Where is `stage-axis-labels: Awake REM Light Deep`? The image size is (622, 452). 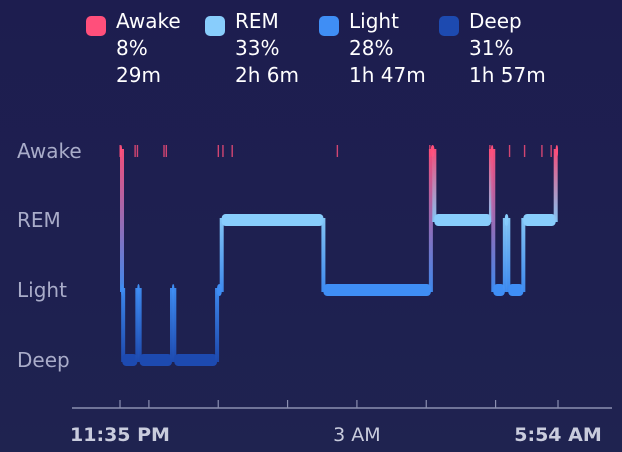
stage-axis-labels: Awake REM Light Deep is located at coordinates (49, 255).